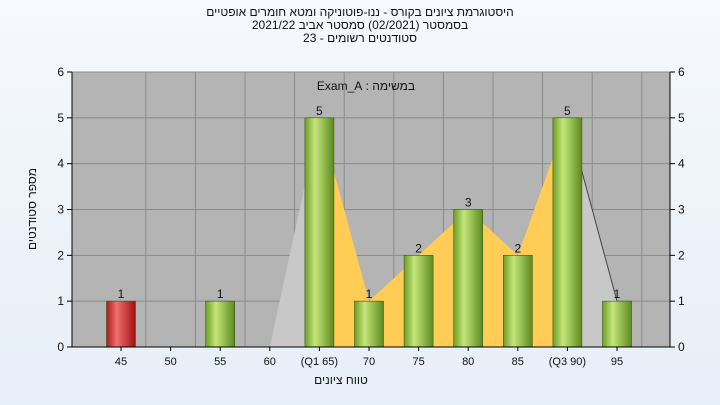 The width and height of the screenshot is (720, 405). Describe the element at coordinates (681, 164) in the screenshot. I see `y-tick-label-right: 4` at that location.